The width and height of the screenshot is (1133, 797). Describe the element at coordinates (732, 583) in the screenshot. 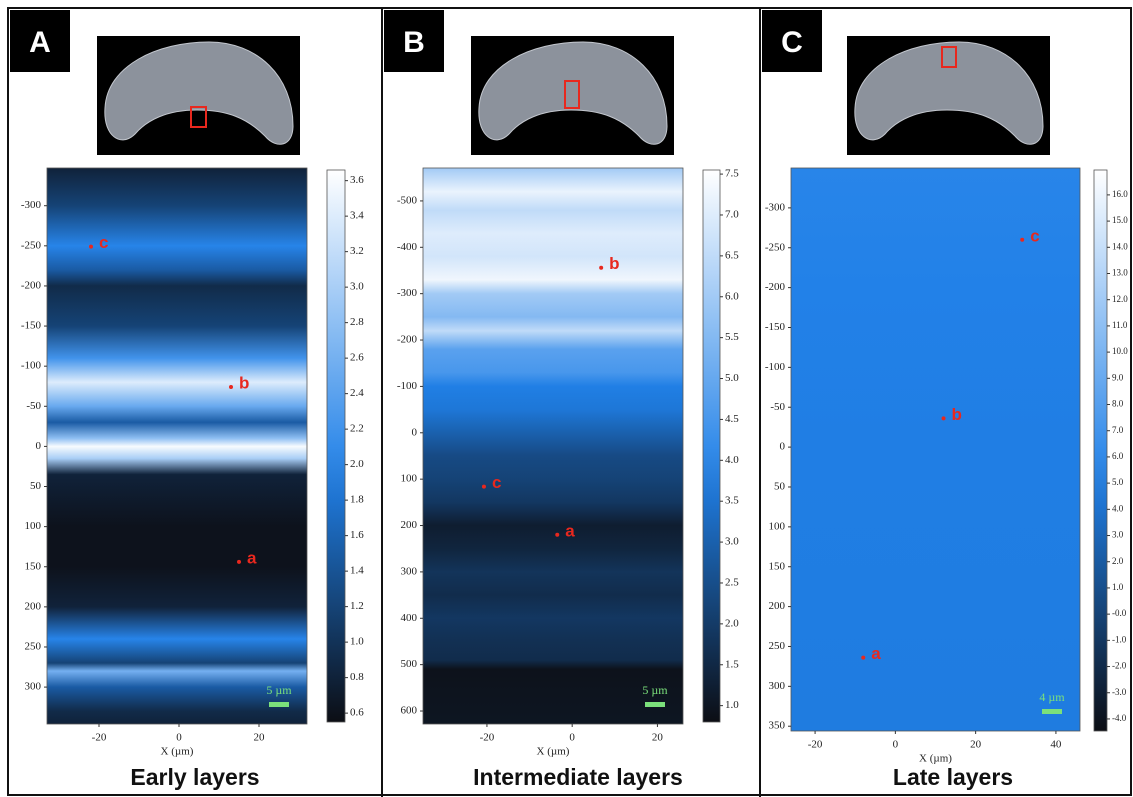

I see `colorbar-tick-label: 2.5` at that location.